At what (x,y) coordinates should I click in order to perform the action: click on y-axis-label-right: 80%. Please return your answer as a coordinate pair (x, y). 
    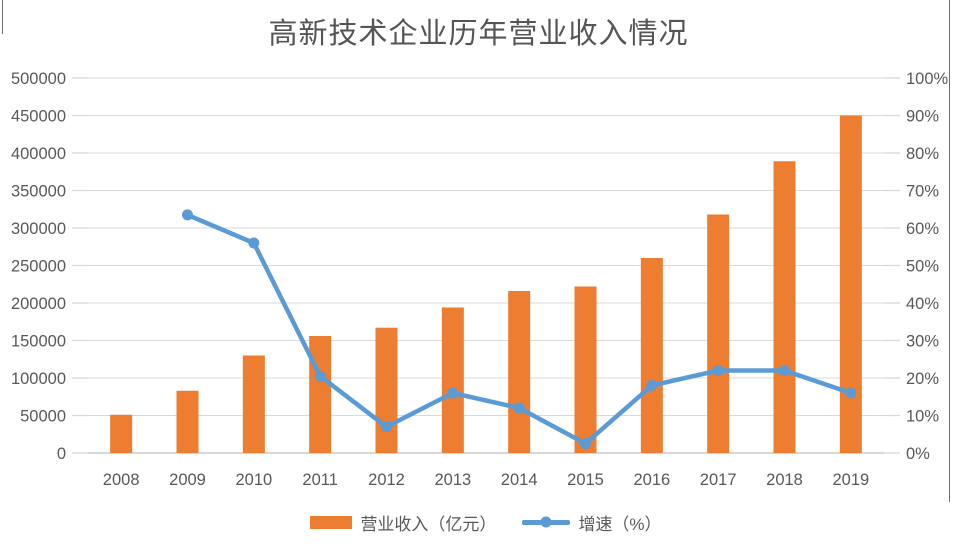
    Looking at the image, I should click on (922, 154).